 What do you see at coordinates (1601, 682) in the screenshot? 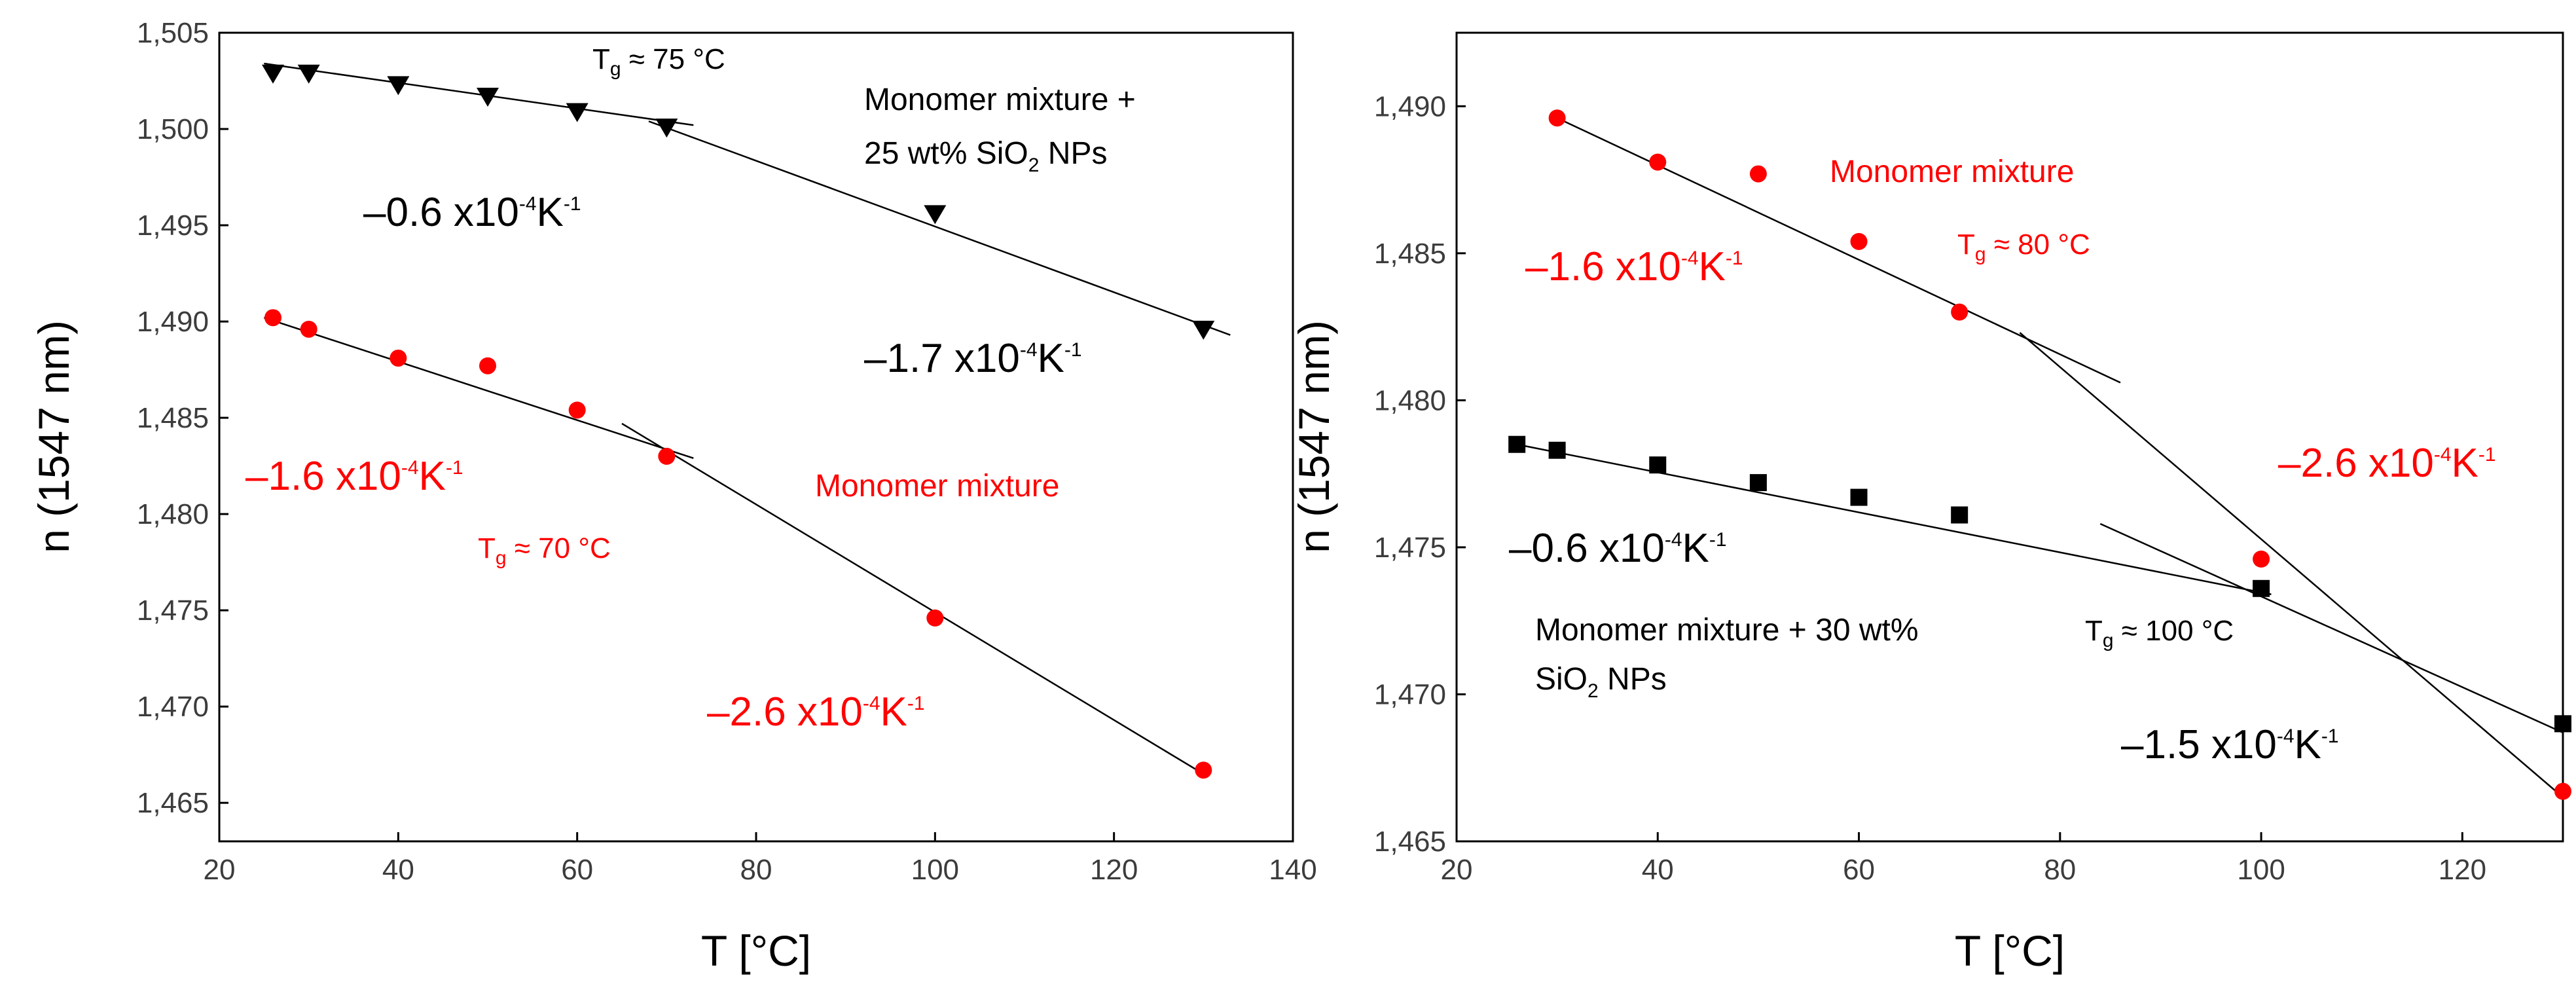
I see `right-black-series-label-line2: SiO2 NPs` at bounding box center [1601, 682].